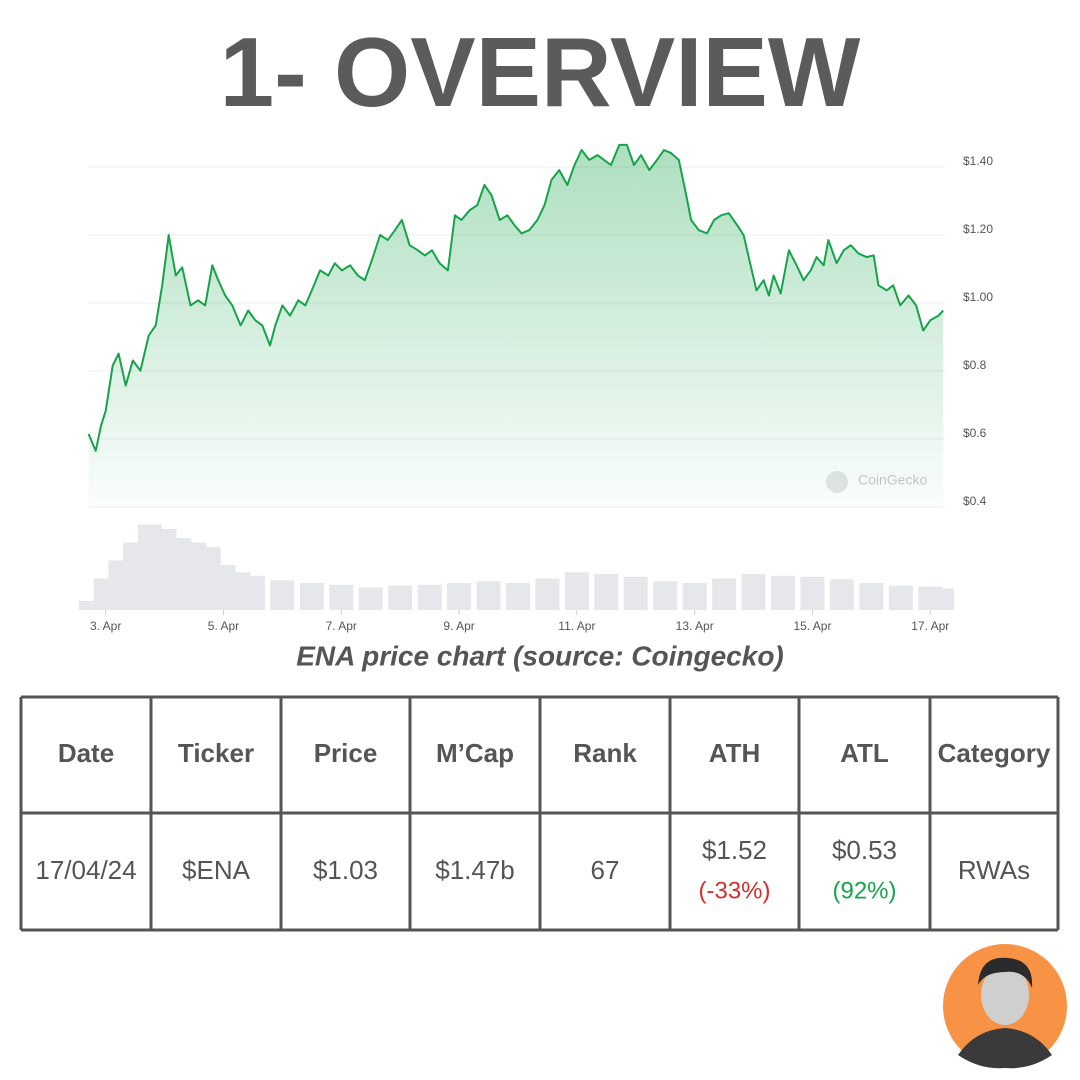  I want to click on table-header: M’Cap, so click(475, 753).